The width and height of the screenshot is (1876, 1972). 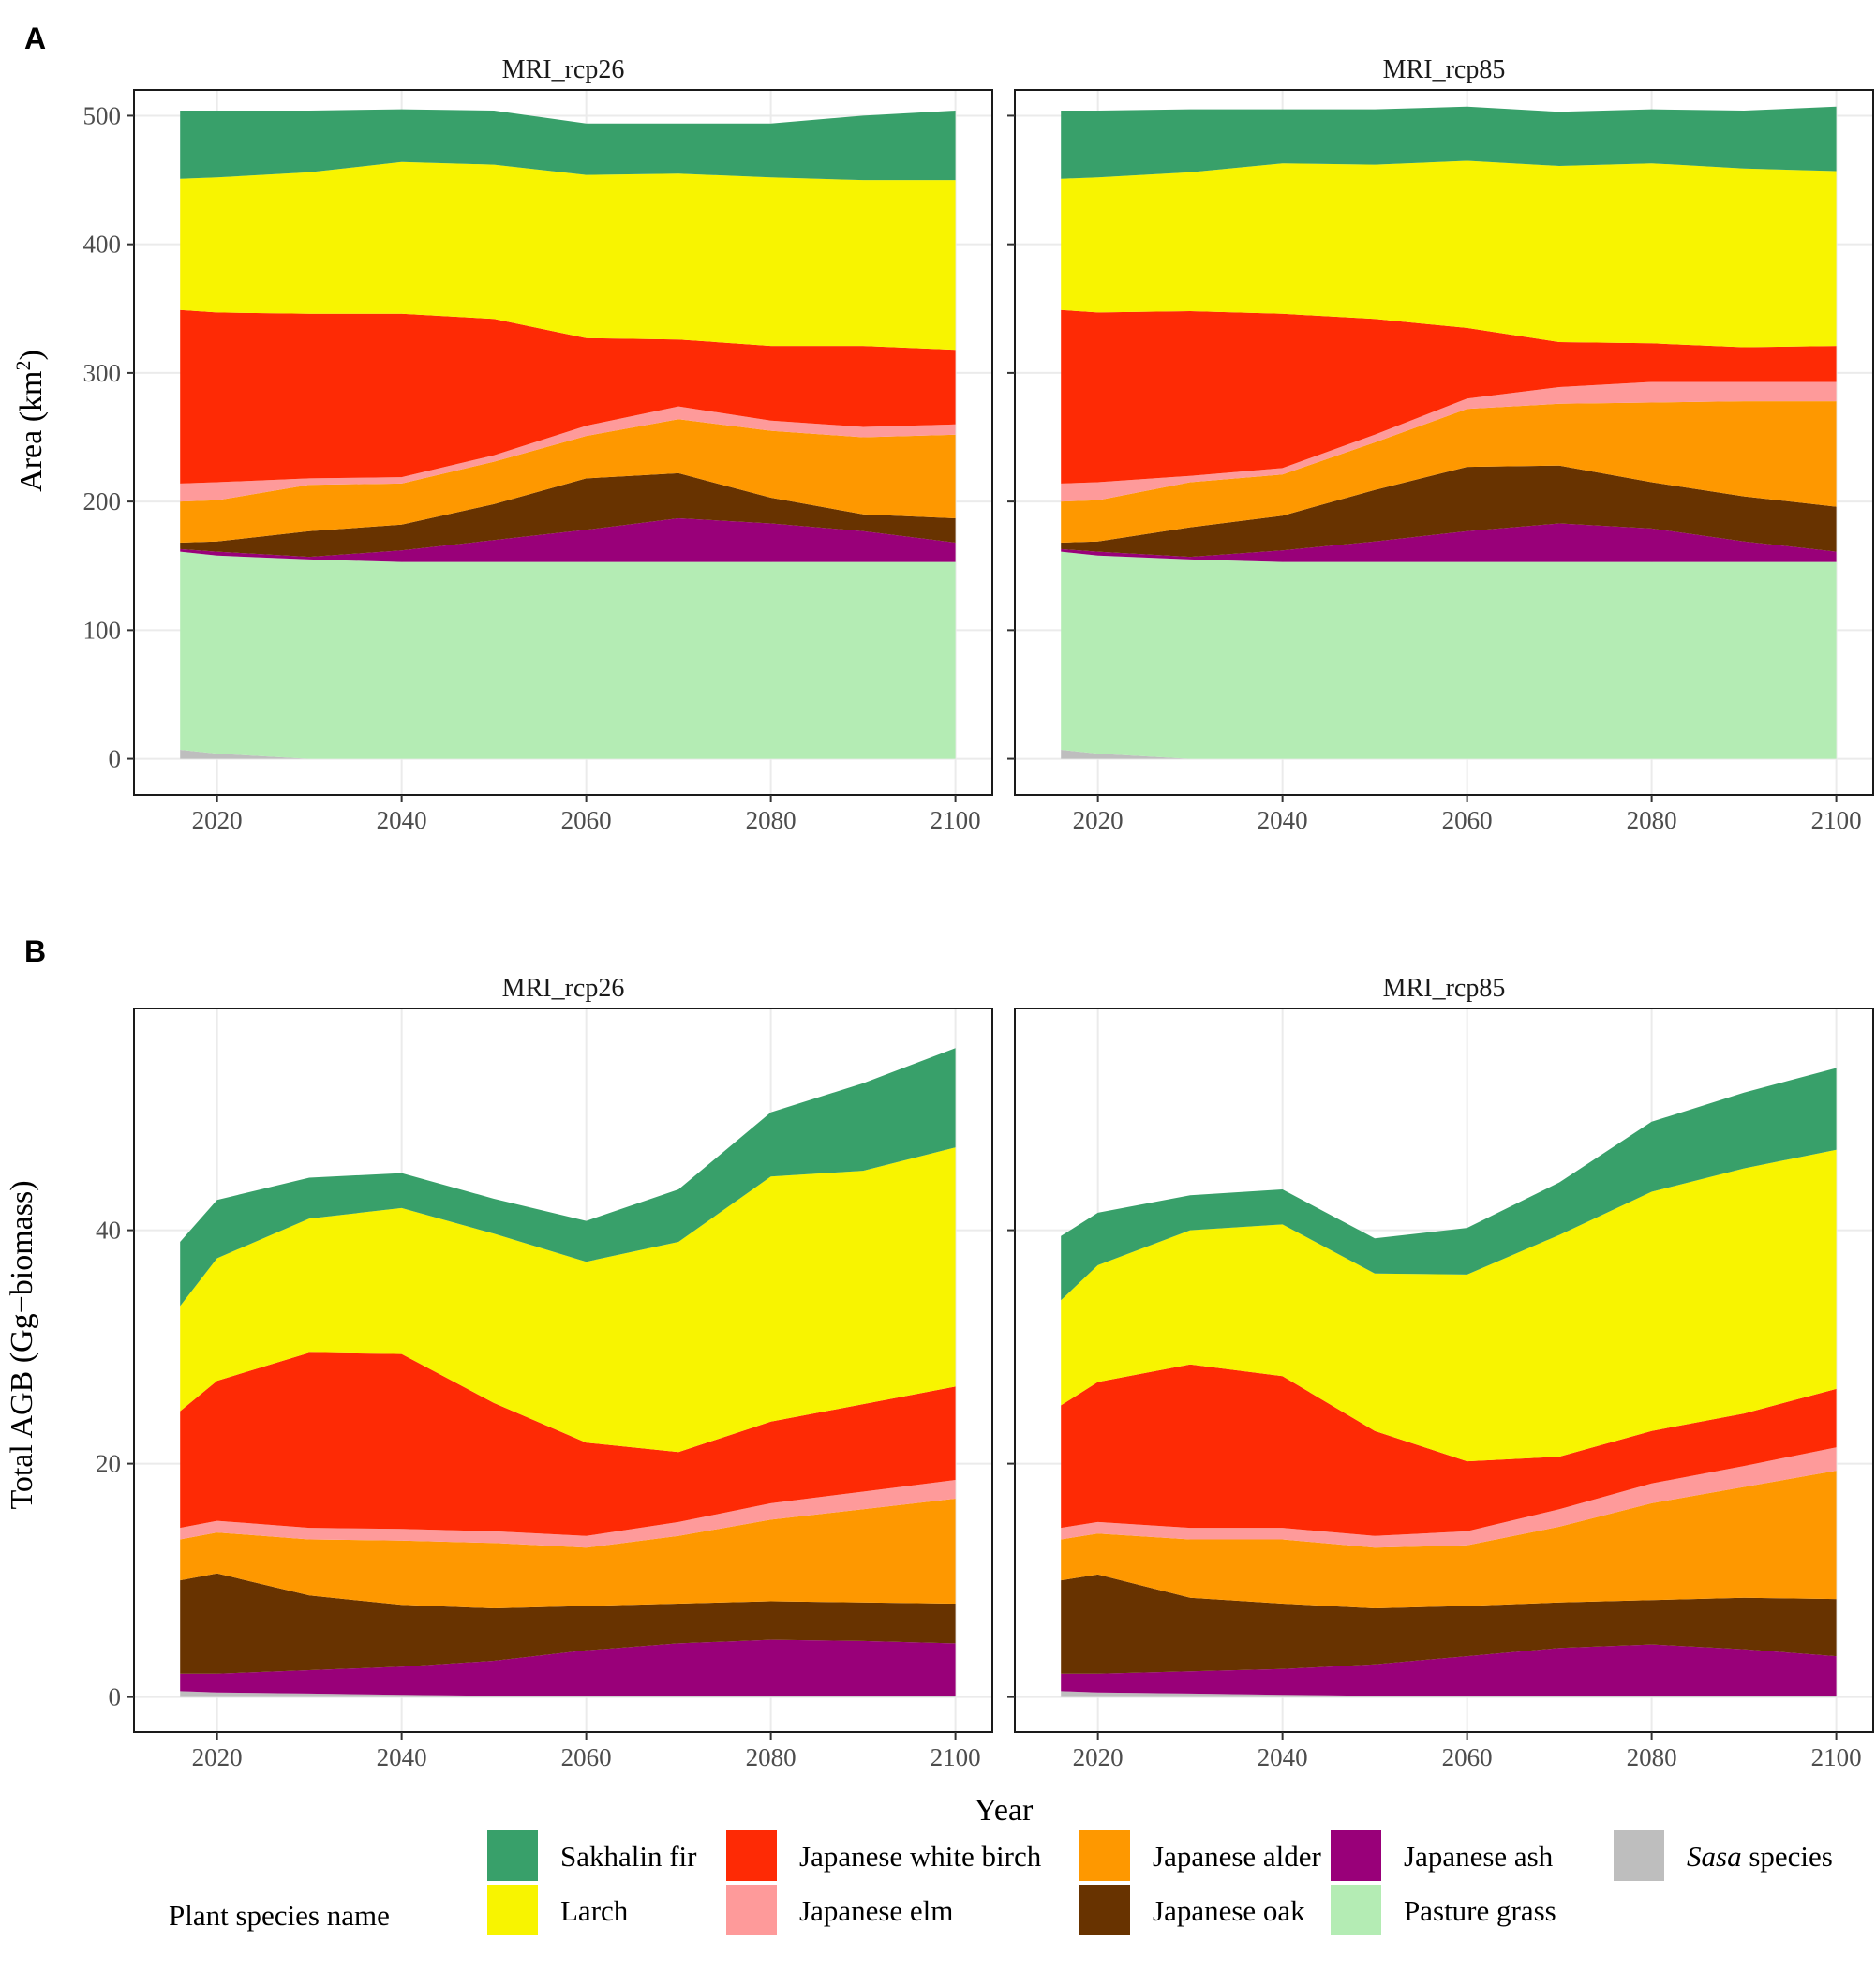 I want to click on legend-swatch-japanese-alder, so click(x=1105, y=1856).